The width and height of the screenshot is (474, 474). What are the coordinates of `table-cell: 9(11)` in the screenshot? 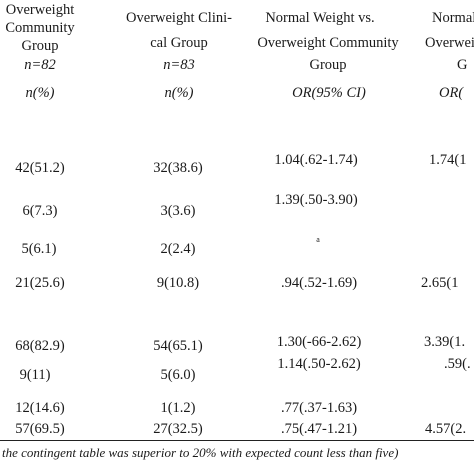 It's located at (35, 375).